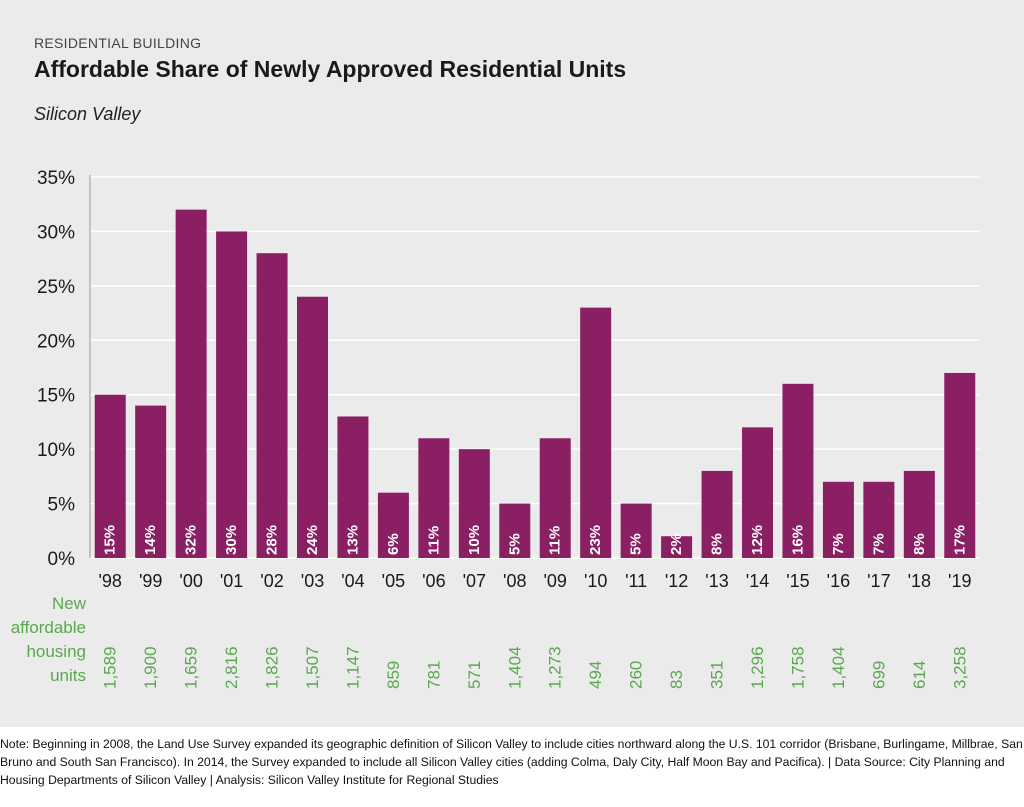 The image size is (1024, 807). Describe the element at coordinates (595, 675) in the screenshot. I see `units-value: 494` at that location.